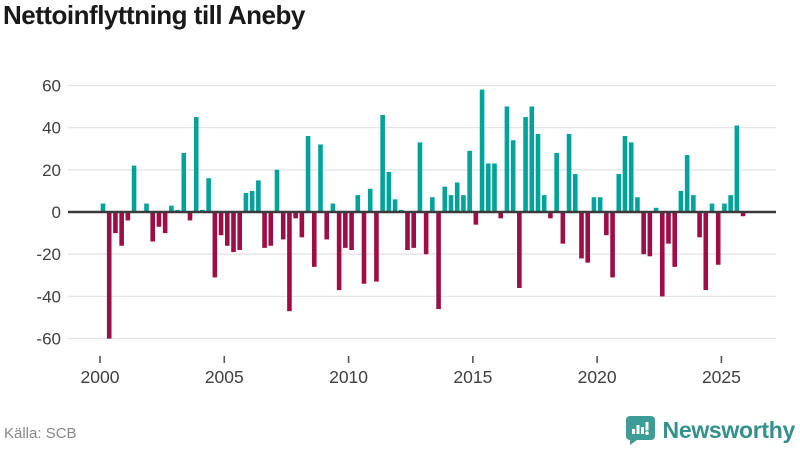 This screenshot has height=450, width=800. What do you see at coordinates (597, 377) in the screenshot?
I see `x-tick-label: 2020` at bounding box center [597, 377].